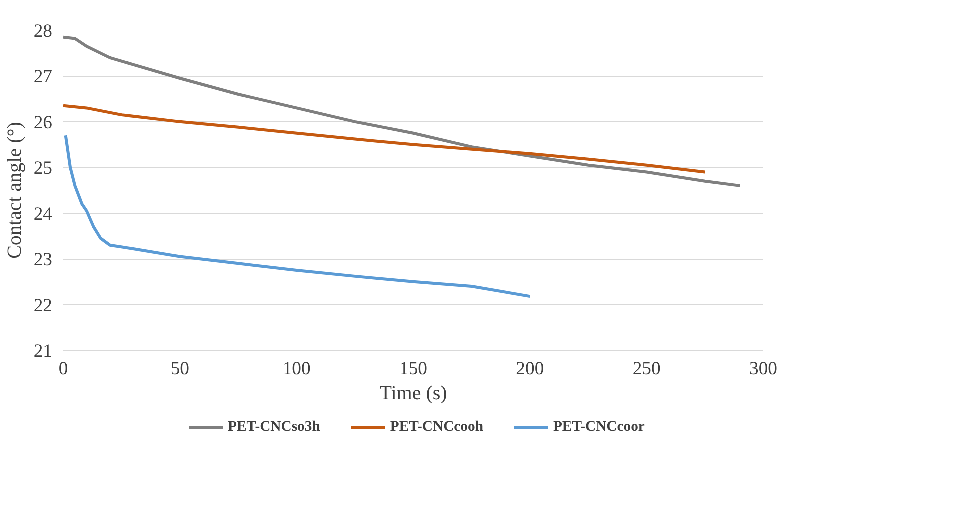 The image size is (955, 516). I want to click on line-series, so click(385, 139).